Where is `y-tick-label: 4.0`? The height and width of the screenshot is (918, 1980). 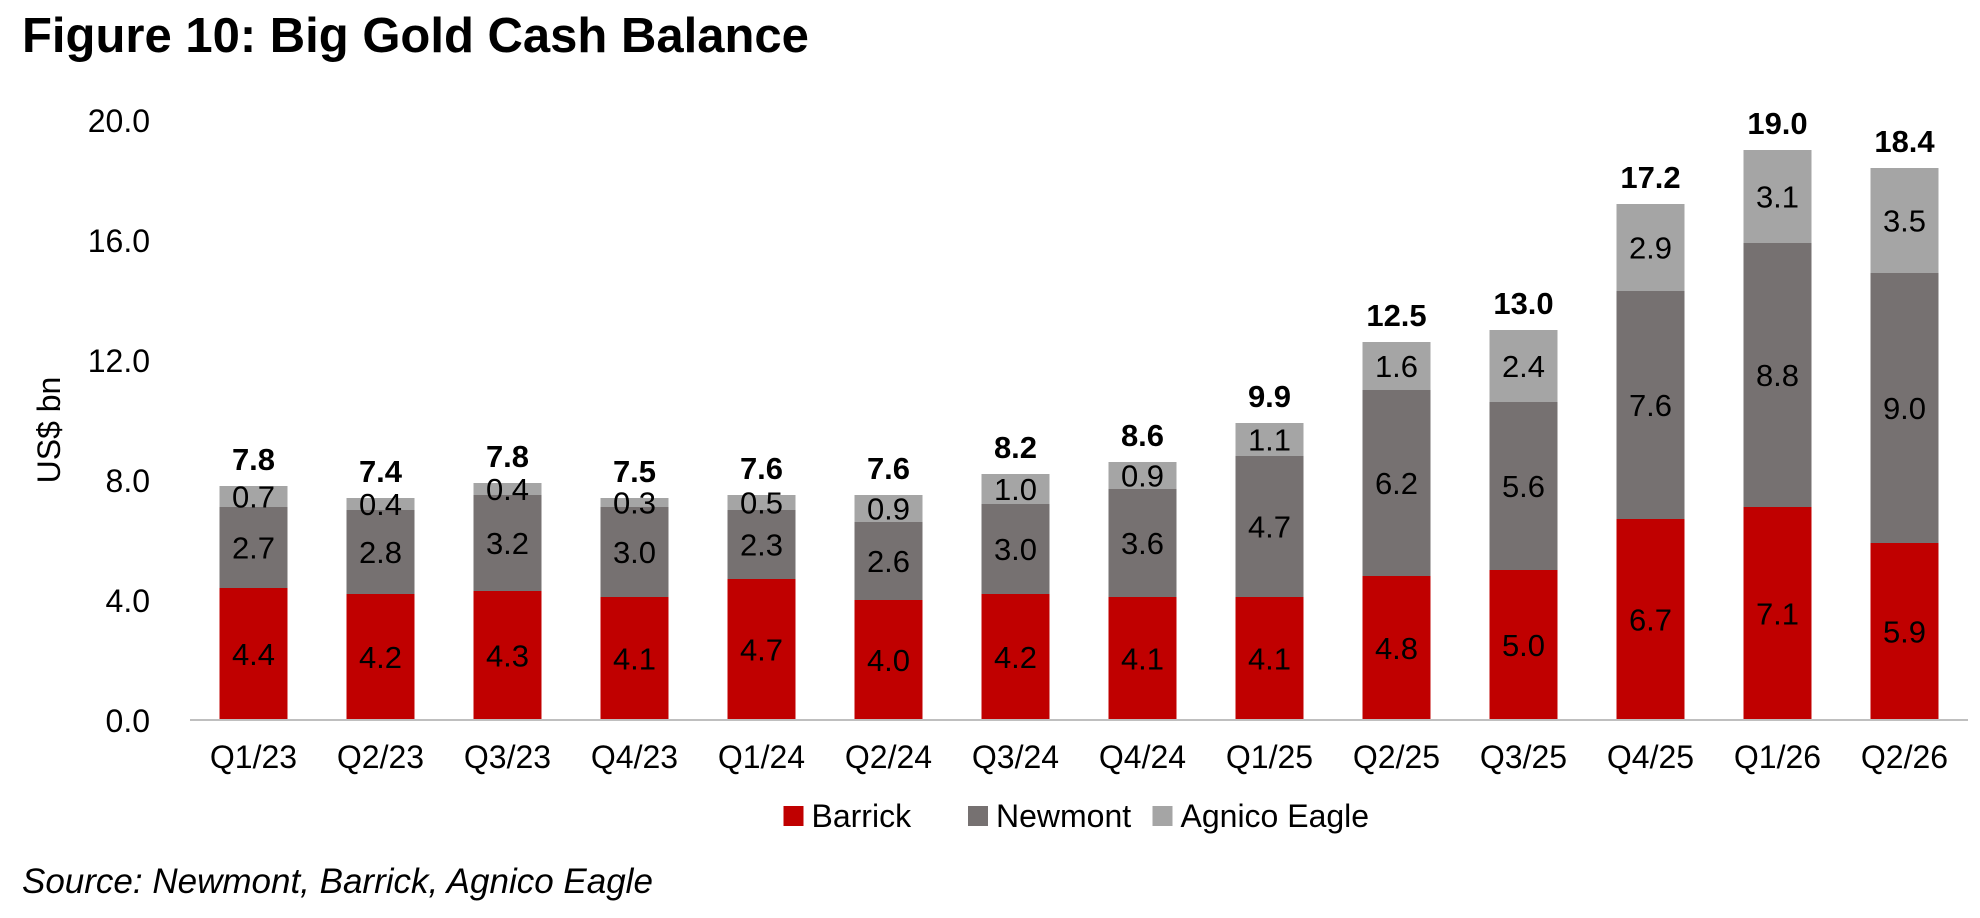
y-tick-label: 4.0 is located at coordinates (128, 601).